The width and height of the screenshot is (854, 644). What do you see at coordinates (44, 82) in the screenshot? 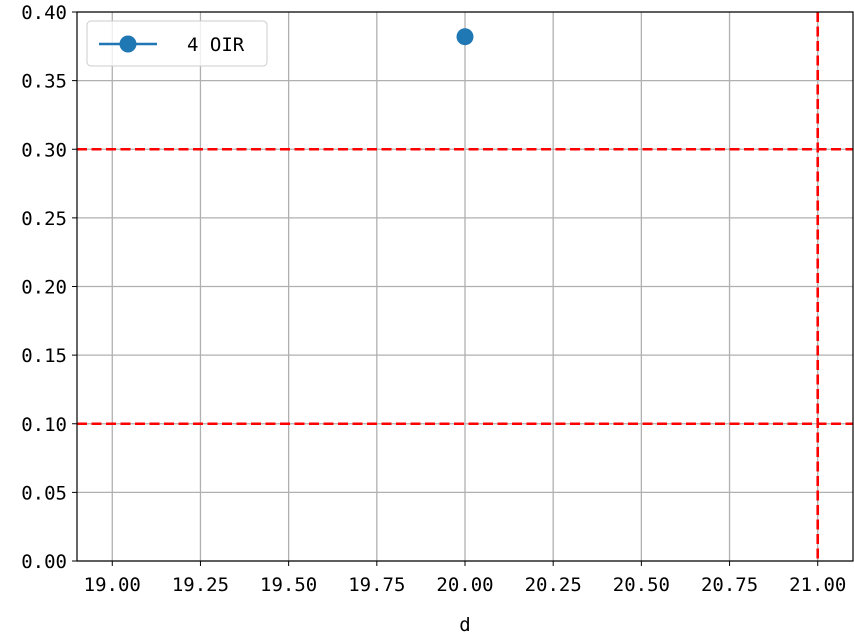
I see `y-tick-label: 0.35` at bounding box center [44, 82].